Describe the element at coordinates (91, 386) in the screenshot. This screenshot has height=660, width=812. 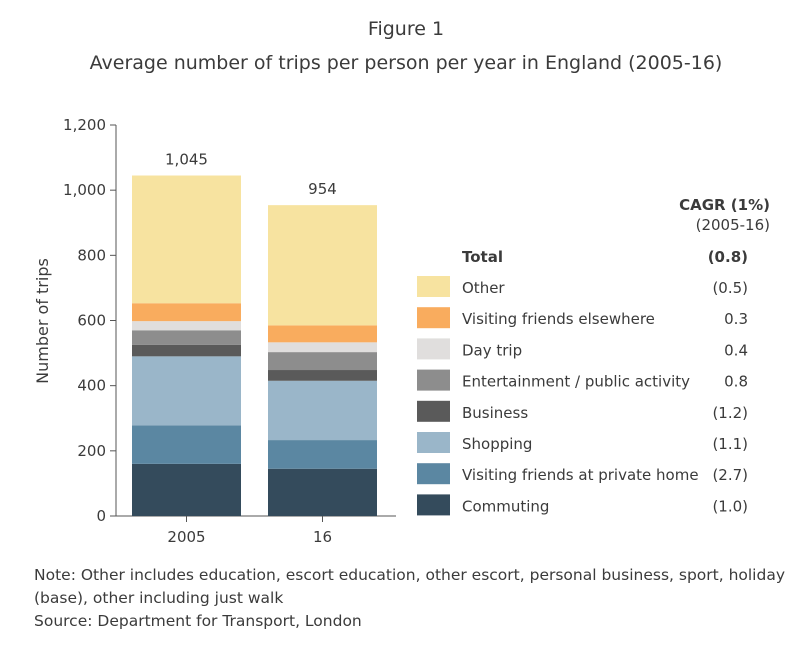
I see `y-tick-label: 400` at that location.